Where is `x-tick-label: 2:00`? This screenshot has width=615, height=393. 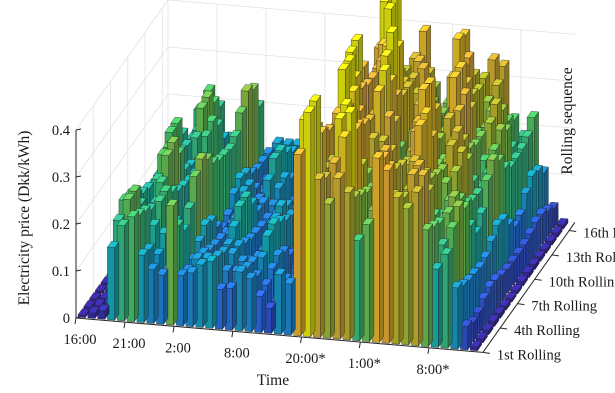
x-tick-label: 2:00 is located at coordinates (178, 348).